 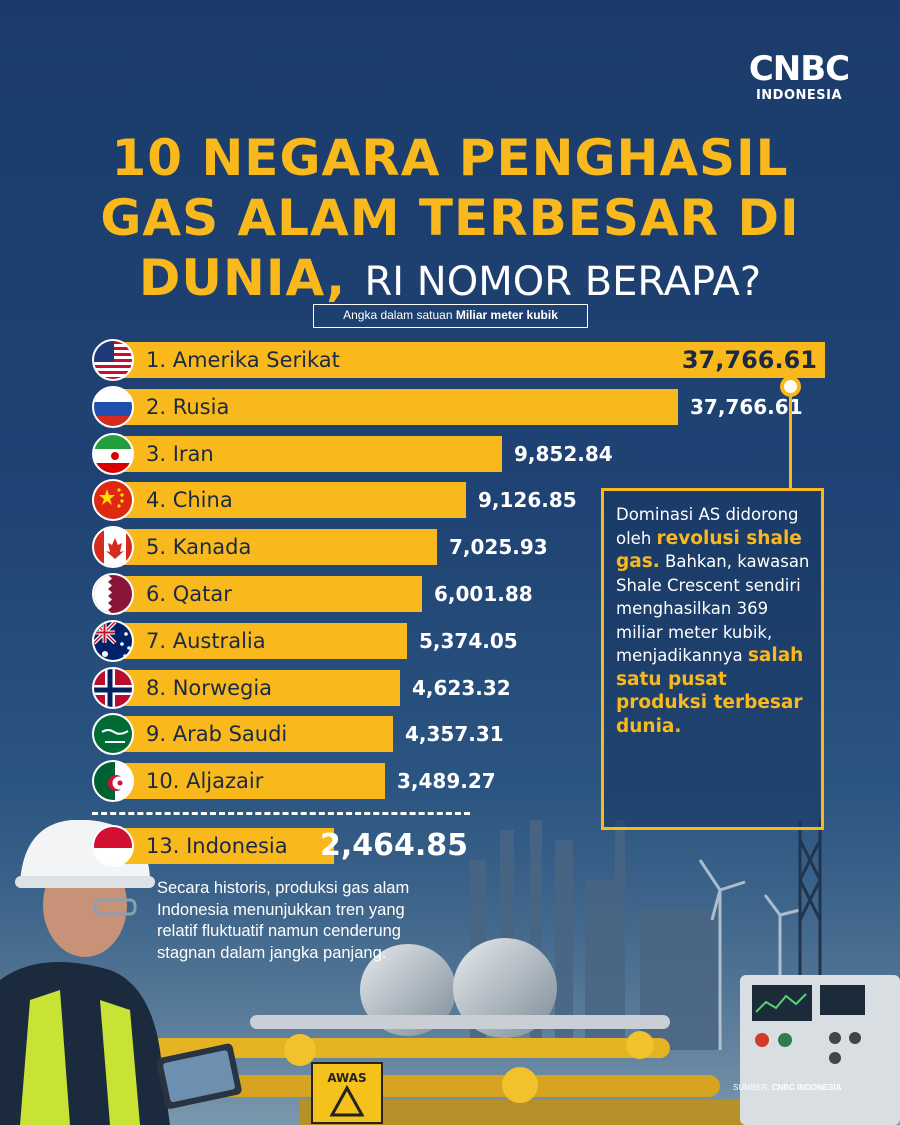 What do you see at coordinates (242, 278) in the screenshot?
I see `title-line-3-bold: DUNIA,` at bounding box center [242, 278].